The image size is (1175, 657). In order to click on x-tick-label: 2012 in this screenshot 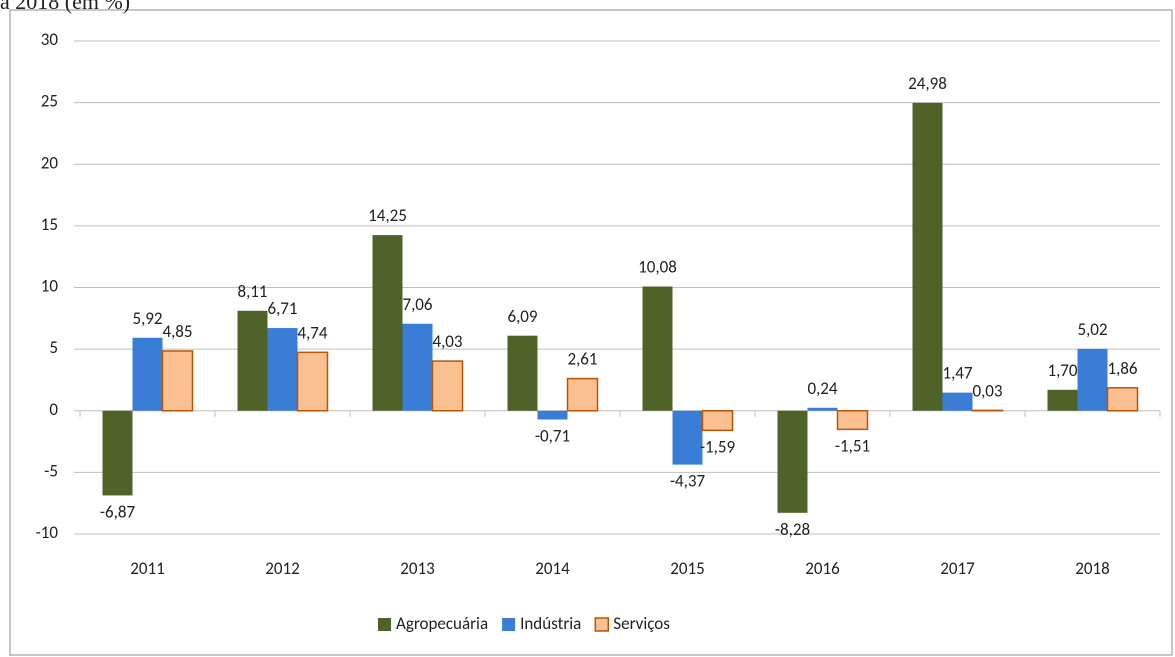, I will do `click(282, 568)`.